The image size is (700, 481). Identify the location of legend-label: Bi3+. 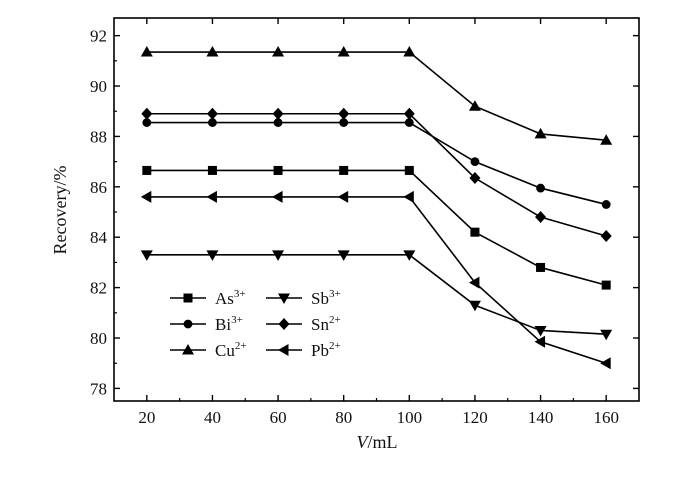
(229, 324).